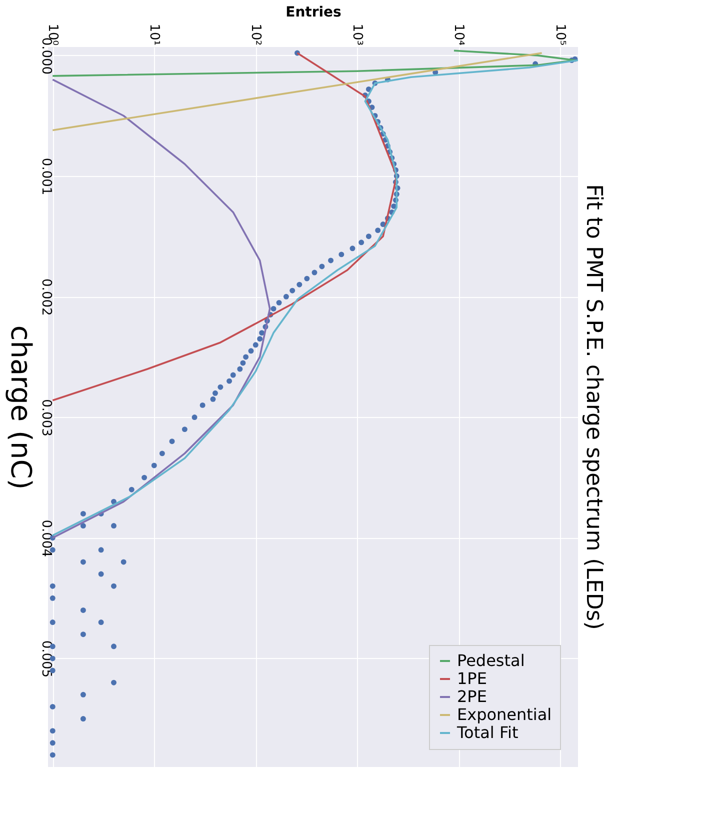 The image size is (714, 823). Describe the element at coordinates (472, 696) in the screenshot. I see `legend-label: 2PE` at that location.